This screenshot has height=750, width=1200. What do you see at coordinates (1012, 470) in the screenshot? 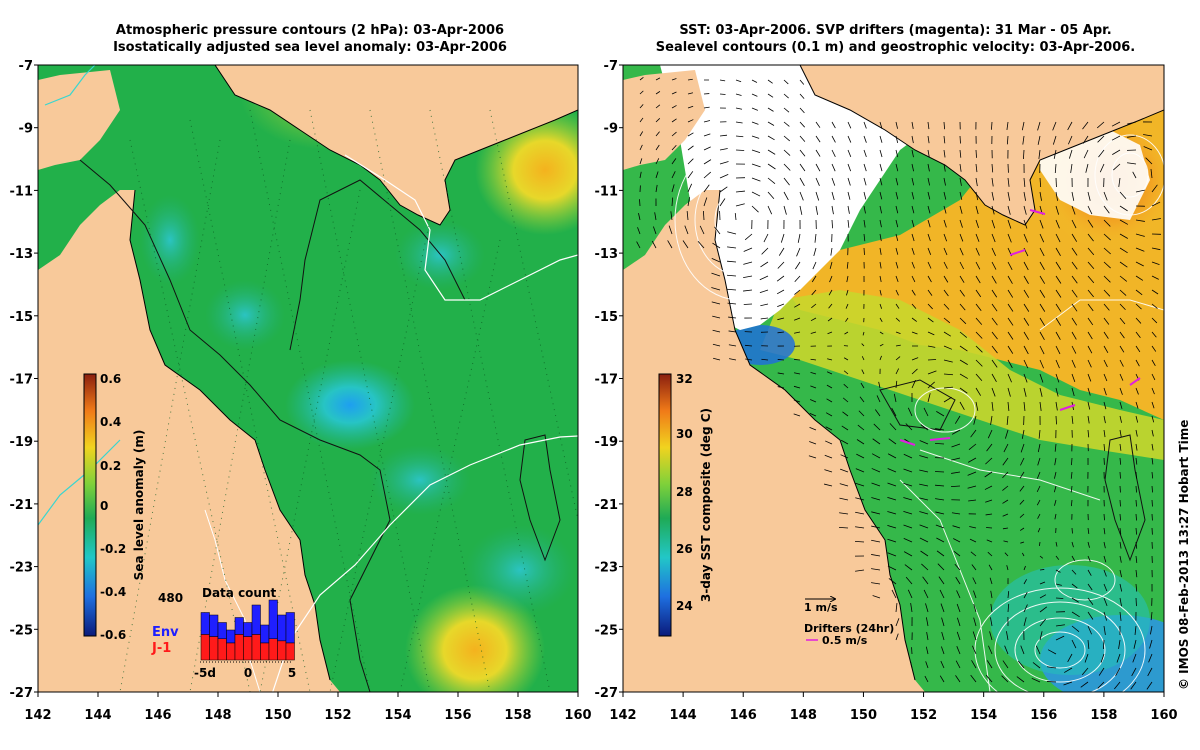
I see `right-reef-outline` at bounding box center [1012, 470].